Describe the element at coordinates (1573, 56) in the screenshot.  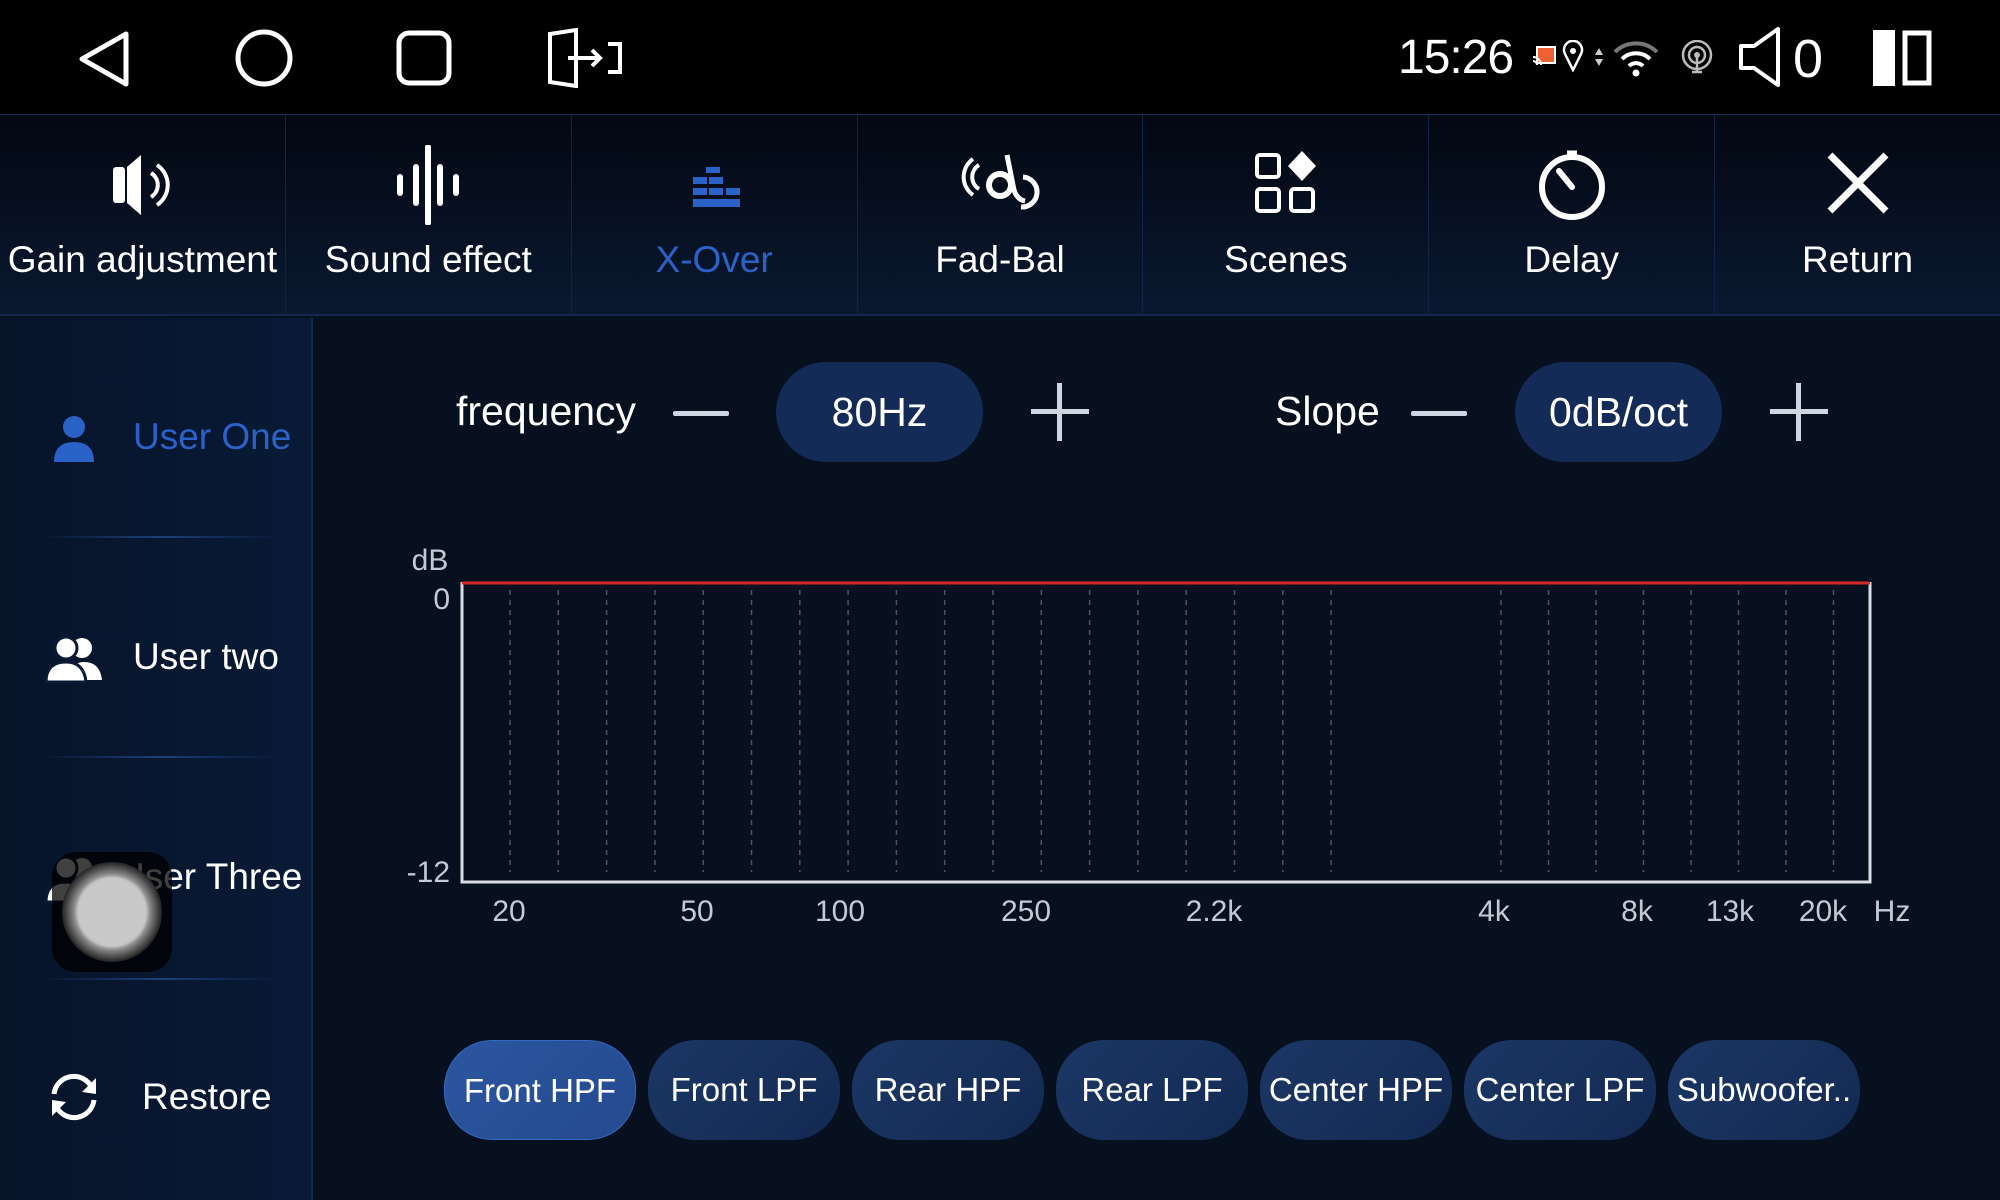
I see `location-icon` at that location.